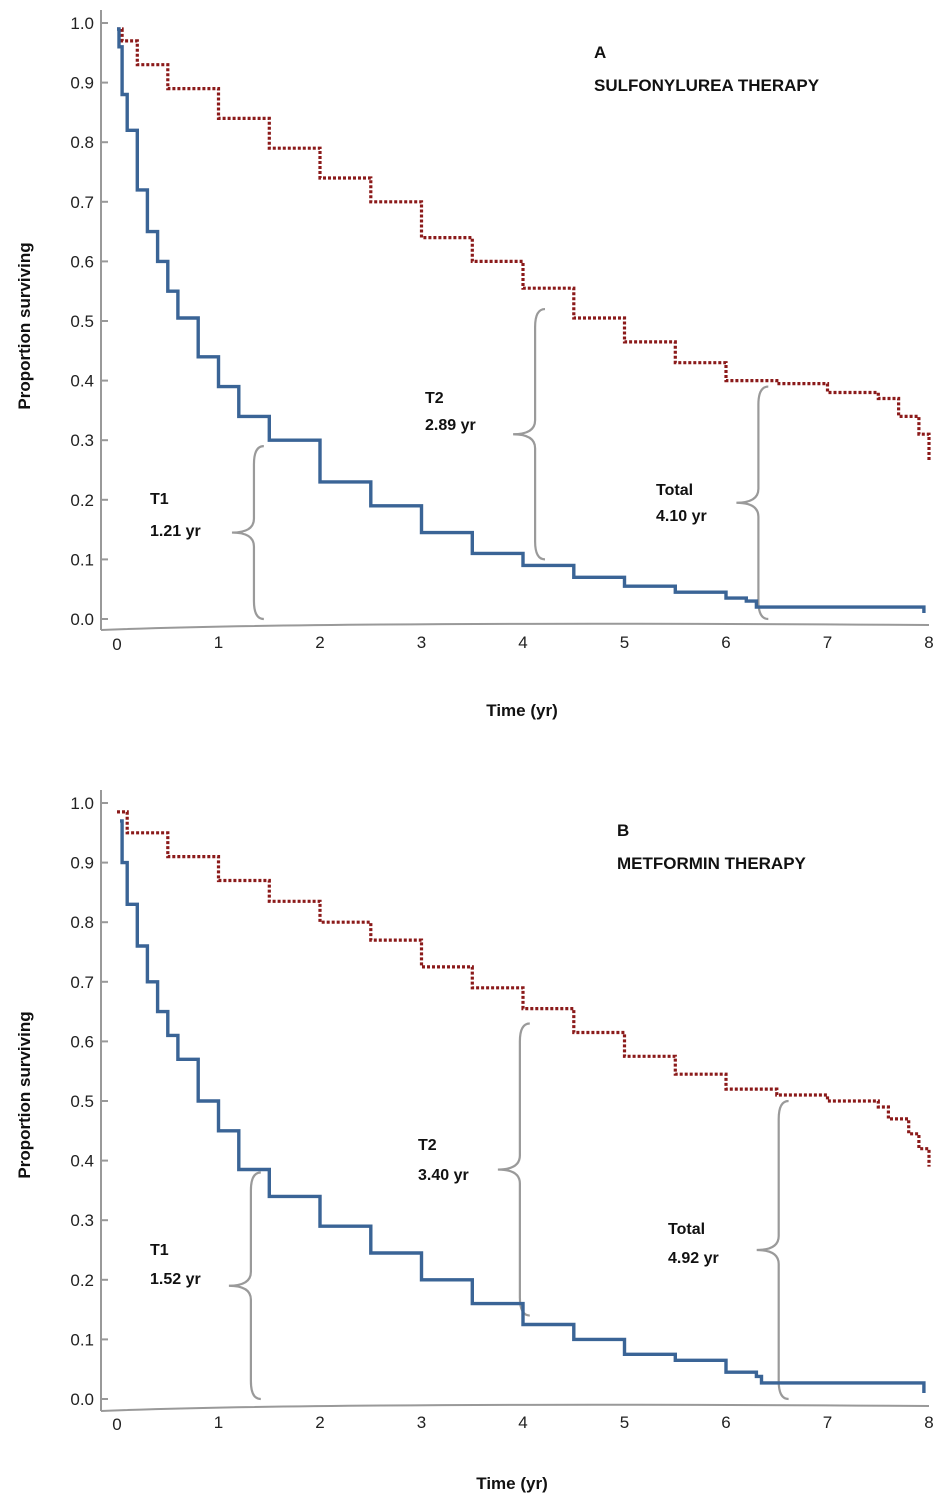 The height and width of the screenshot is (1499, 937). I want to click on panel-a-x-axis-title: Time (yr), so click(522, 710).